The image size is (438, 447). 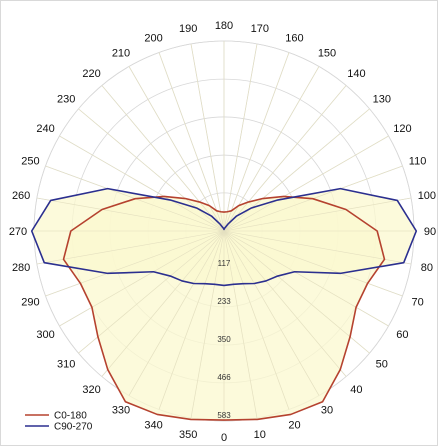 I want to click on angle-label: 230, so click(x=66, y=100).